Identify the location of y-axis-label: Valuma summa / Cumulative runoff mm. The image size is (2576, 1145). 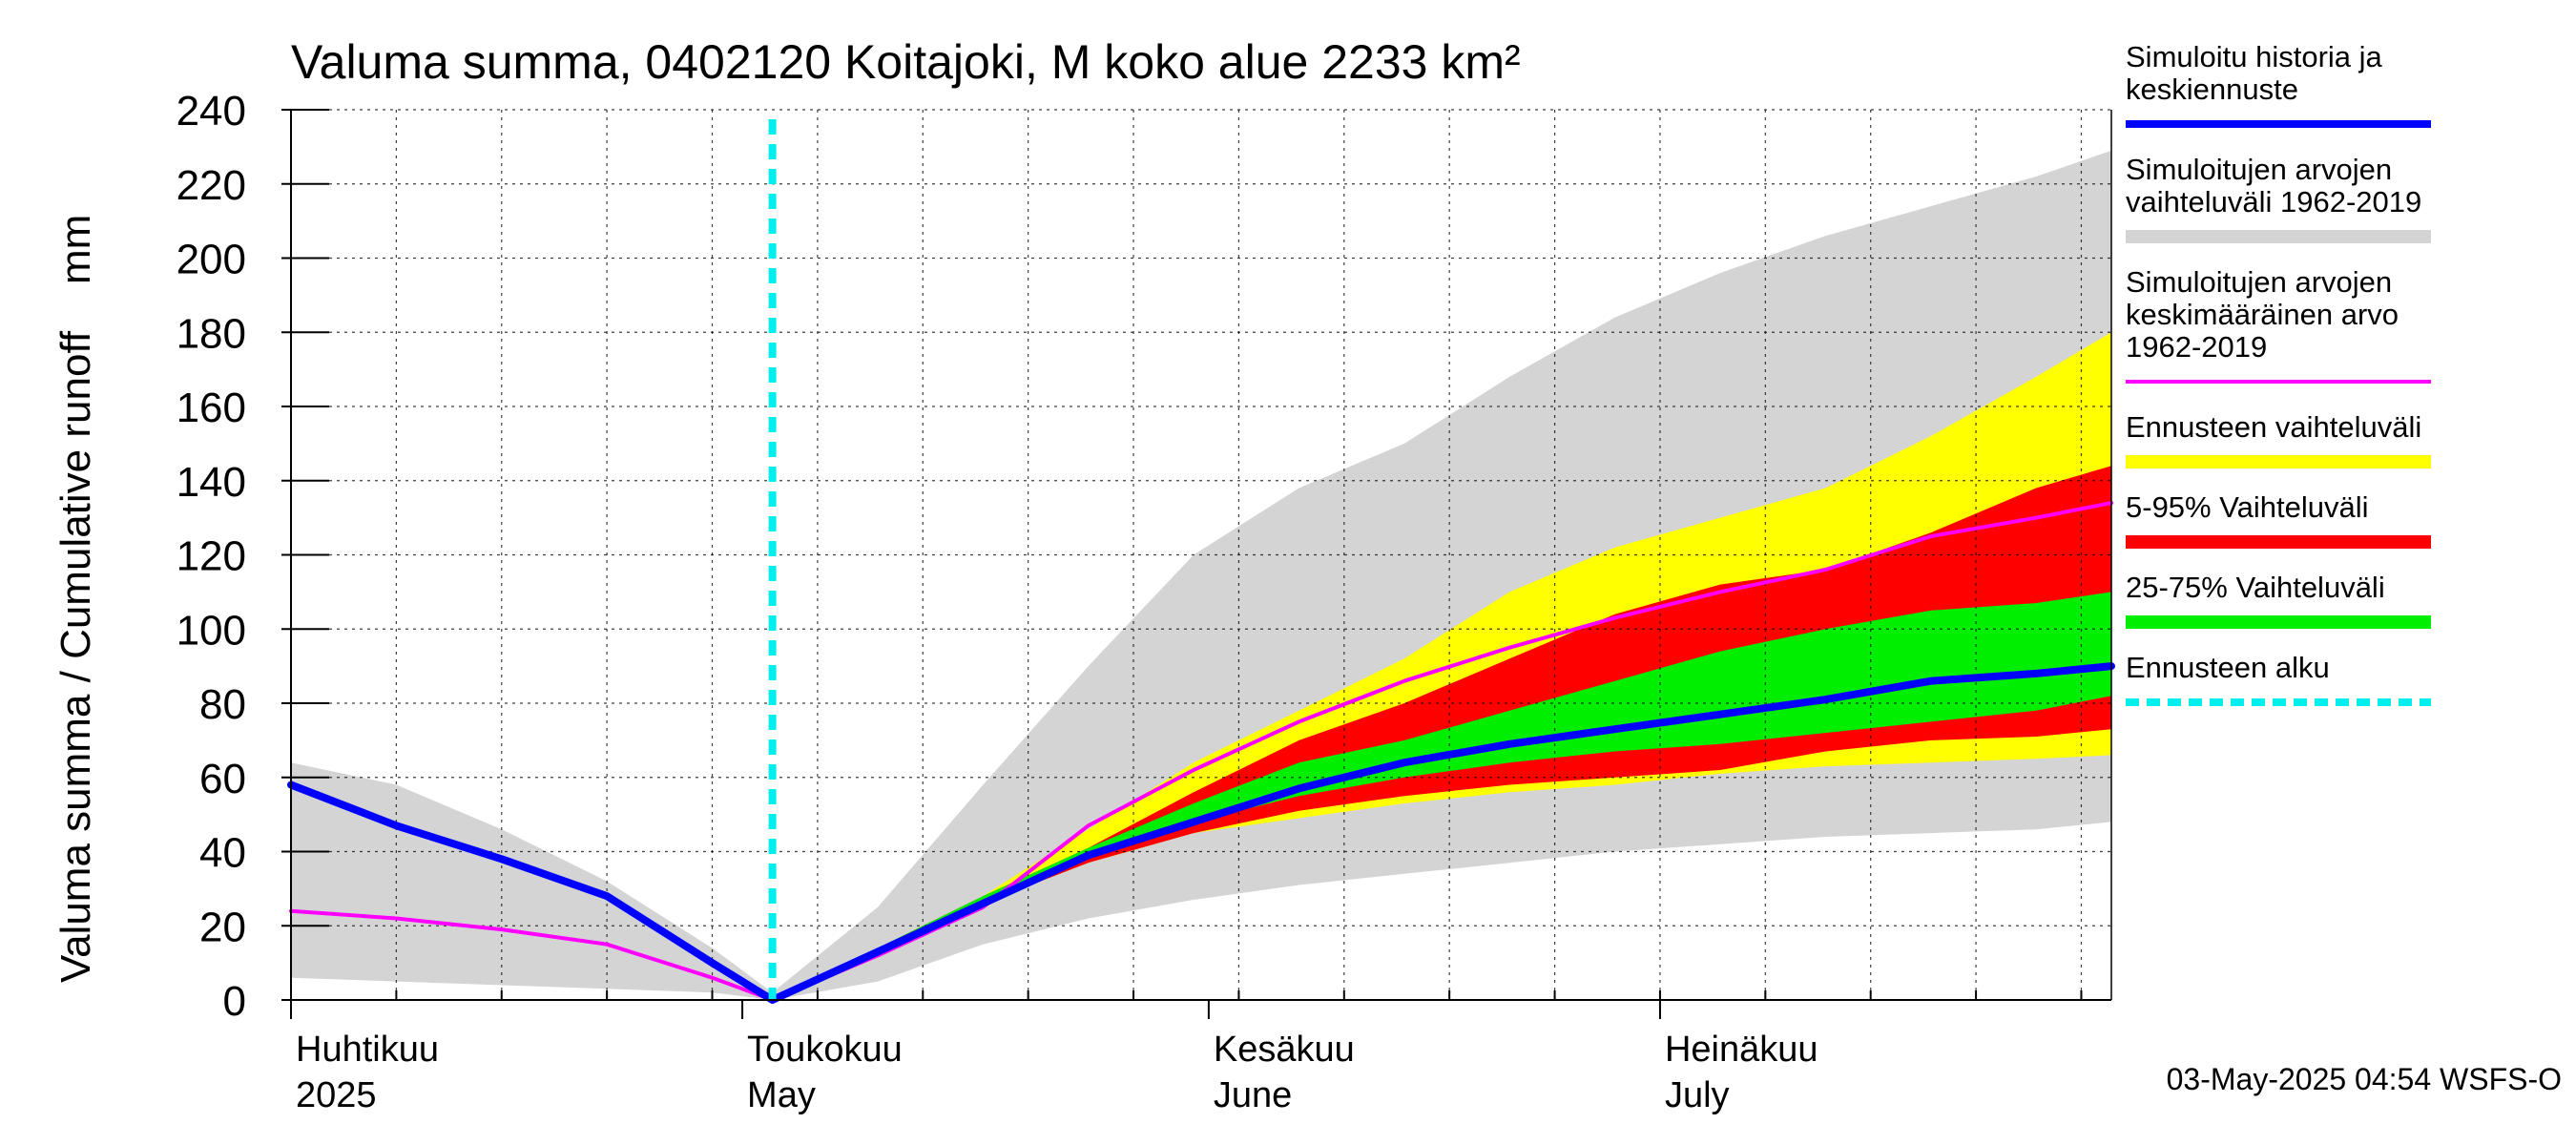
(75, 599).